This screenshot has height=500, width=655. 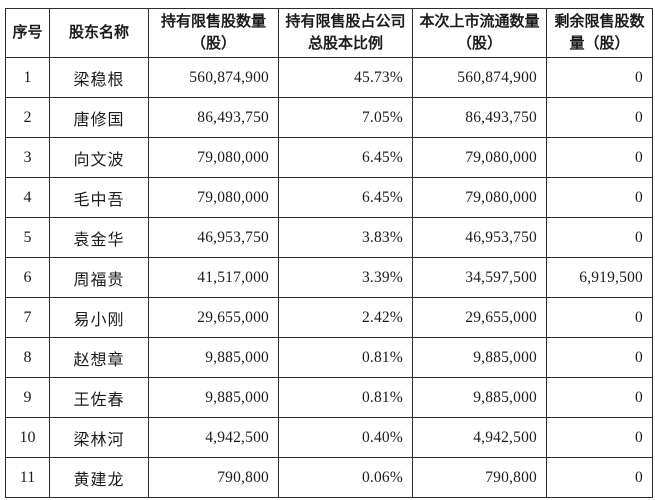 I want to click on table-row: 8 赵想章 9,885,000 0.81% 9,885,000 0, so click(x=329, y=357).